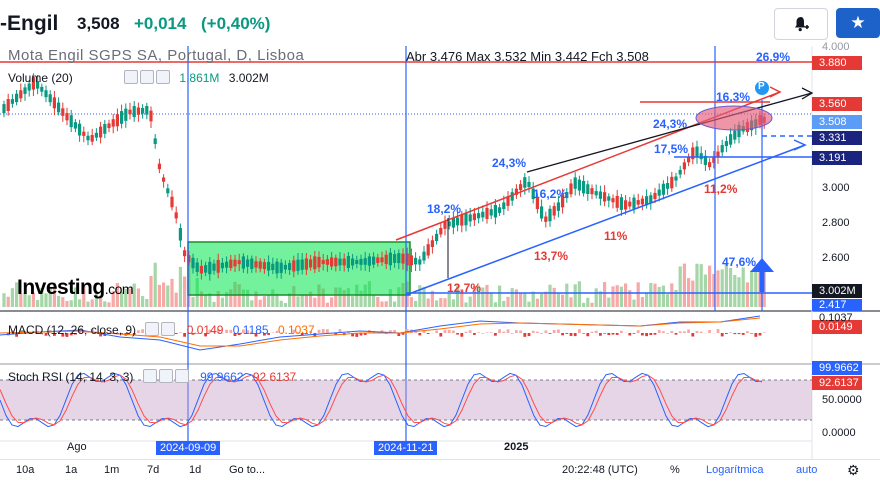 The image size is (880, 483). What do you see at coordinates (801, 24) in the screenshot?
I see `add-alert-button` at bounding box center [801, 24].